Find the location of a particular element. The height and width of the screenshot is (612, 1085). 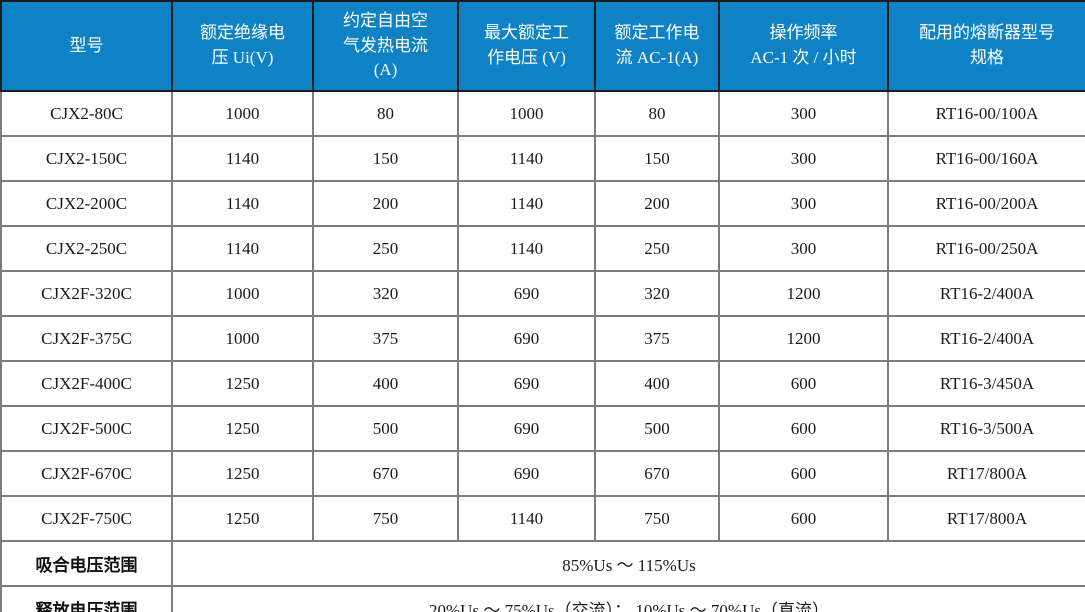

table-row: CJX2-150C 1140 150 1140 150 300 RT16-00/160A is located at coordinates (542, 158).